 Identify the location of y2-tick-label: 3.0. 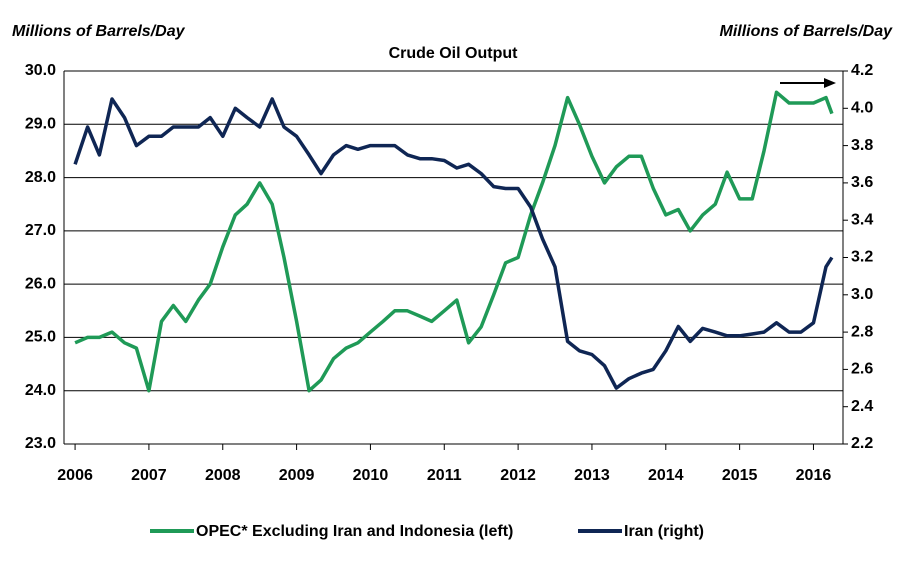
(862, 294).